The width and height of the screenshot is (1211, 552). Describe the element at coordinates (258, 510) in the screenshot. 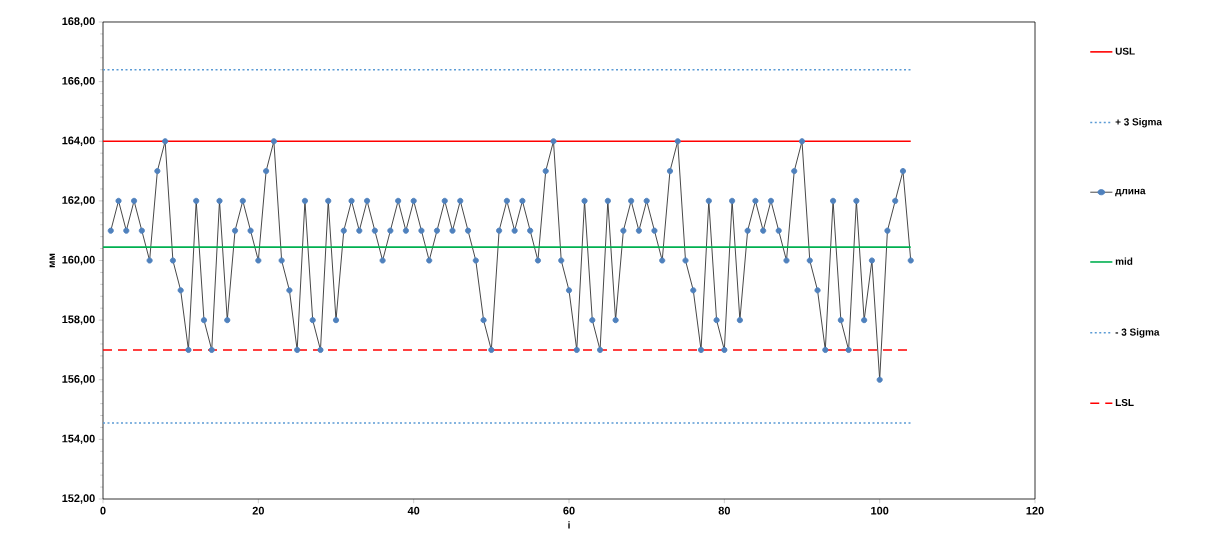

I see `x-tick-label: 20` at that location.